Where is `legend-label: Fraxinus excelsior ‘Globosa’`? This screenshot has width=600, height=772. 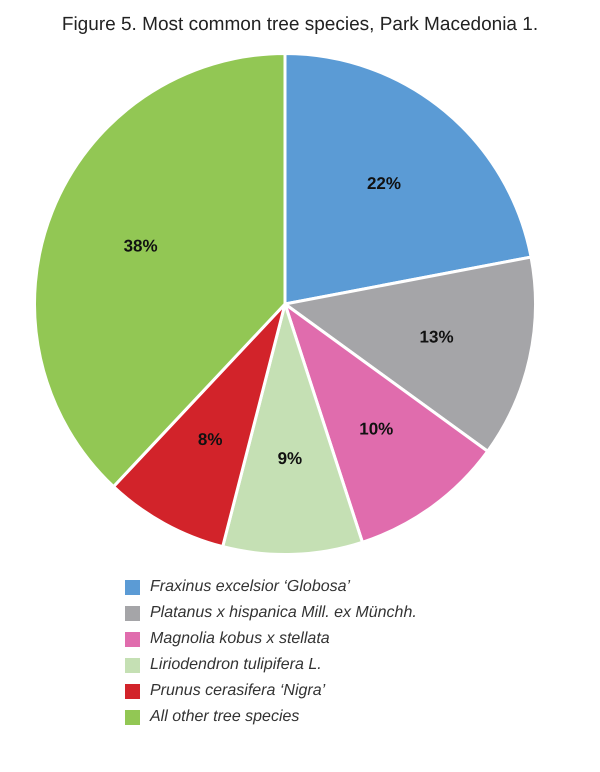 legend-label: Fraxinus excelsior ‘Globosa’ is located at coordinates (250, 587).